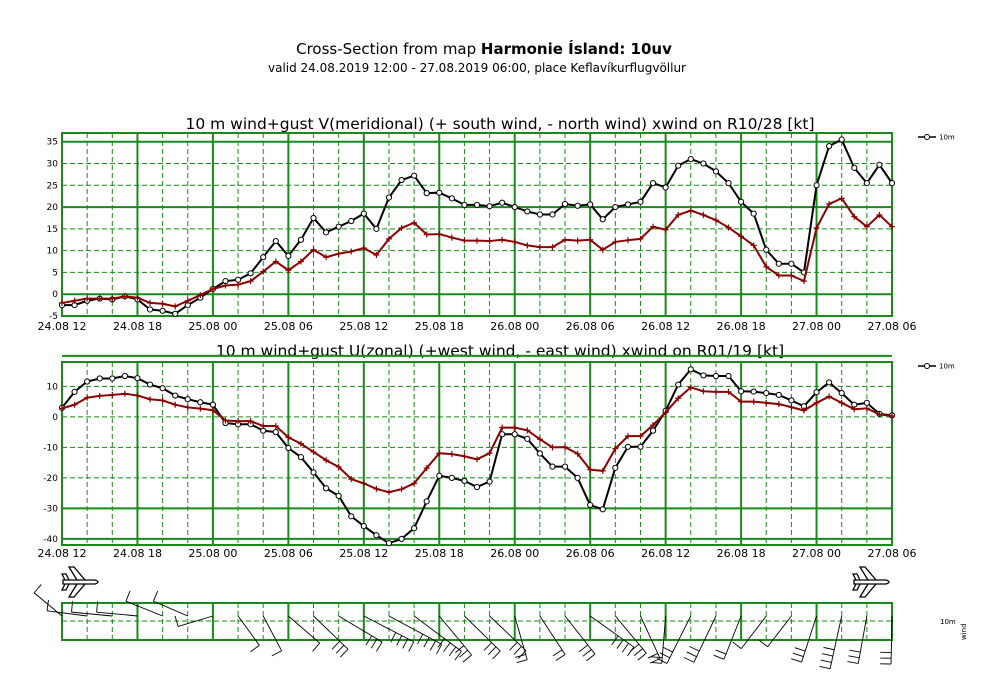  I want to click on y-tick-label: 5, so click(55, 273).